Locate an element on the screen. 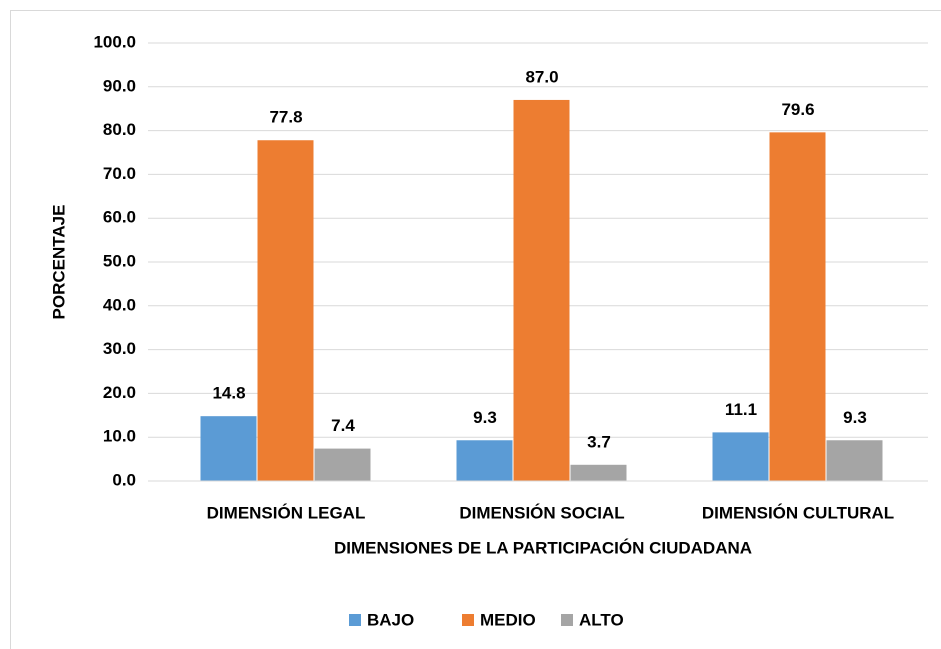 The width and height of the screenshot is (941, 649). value-label: 79.6 is located at coordinates (797, 109).